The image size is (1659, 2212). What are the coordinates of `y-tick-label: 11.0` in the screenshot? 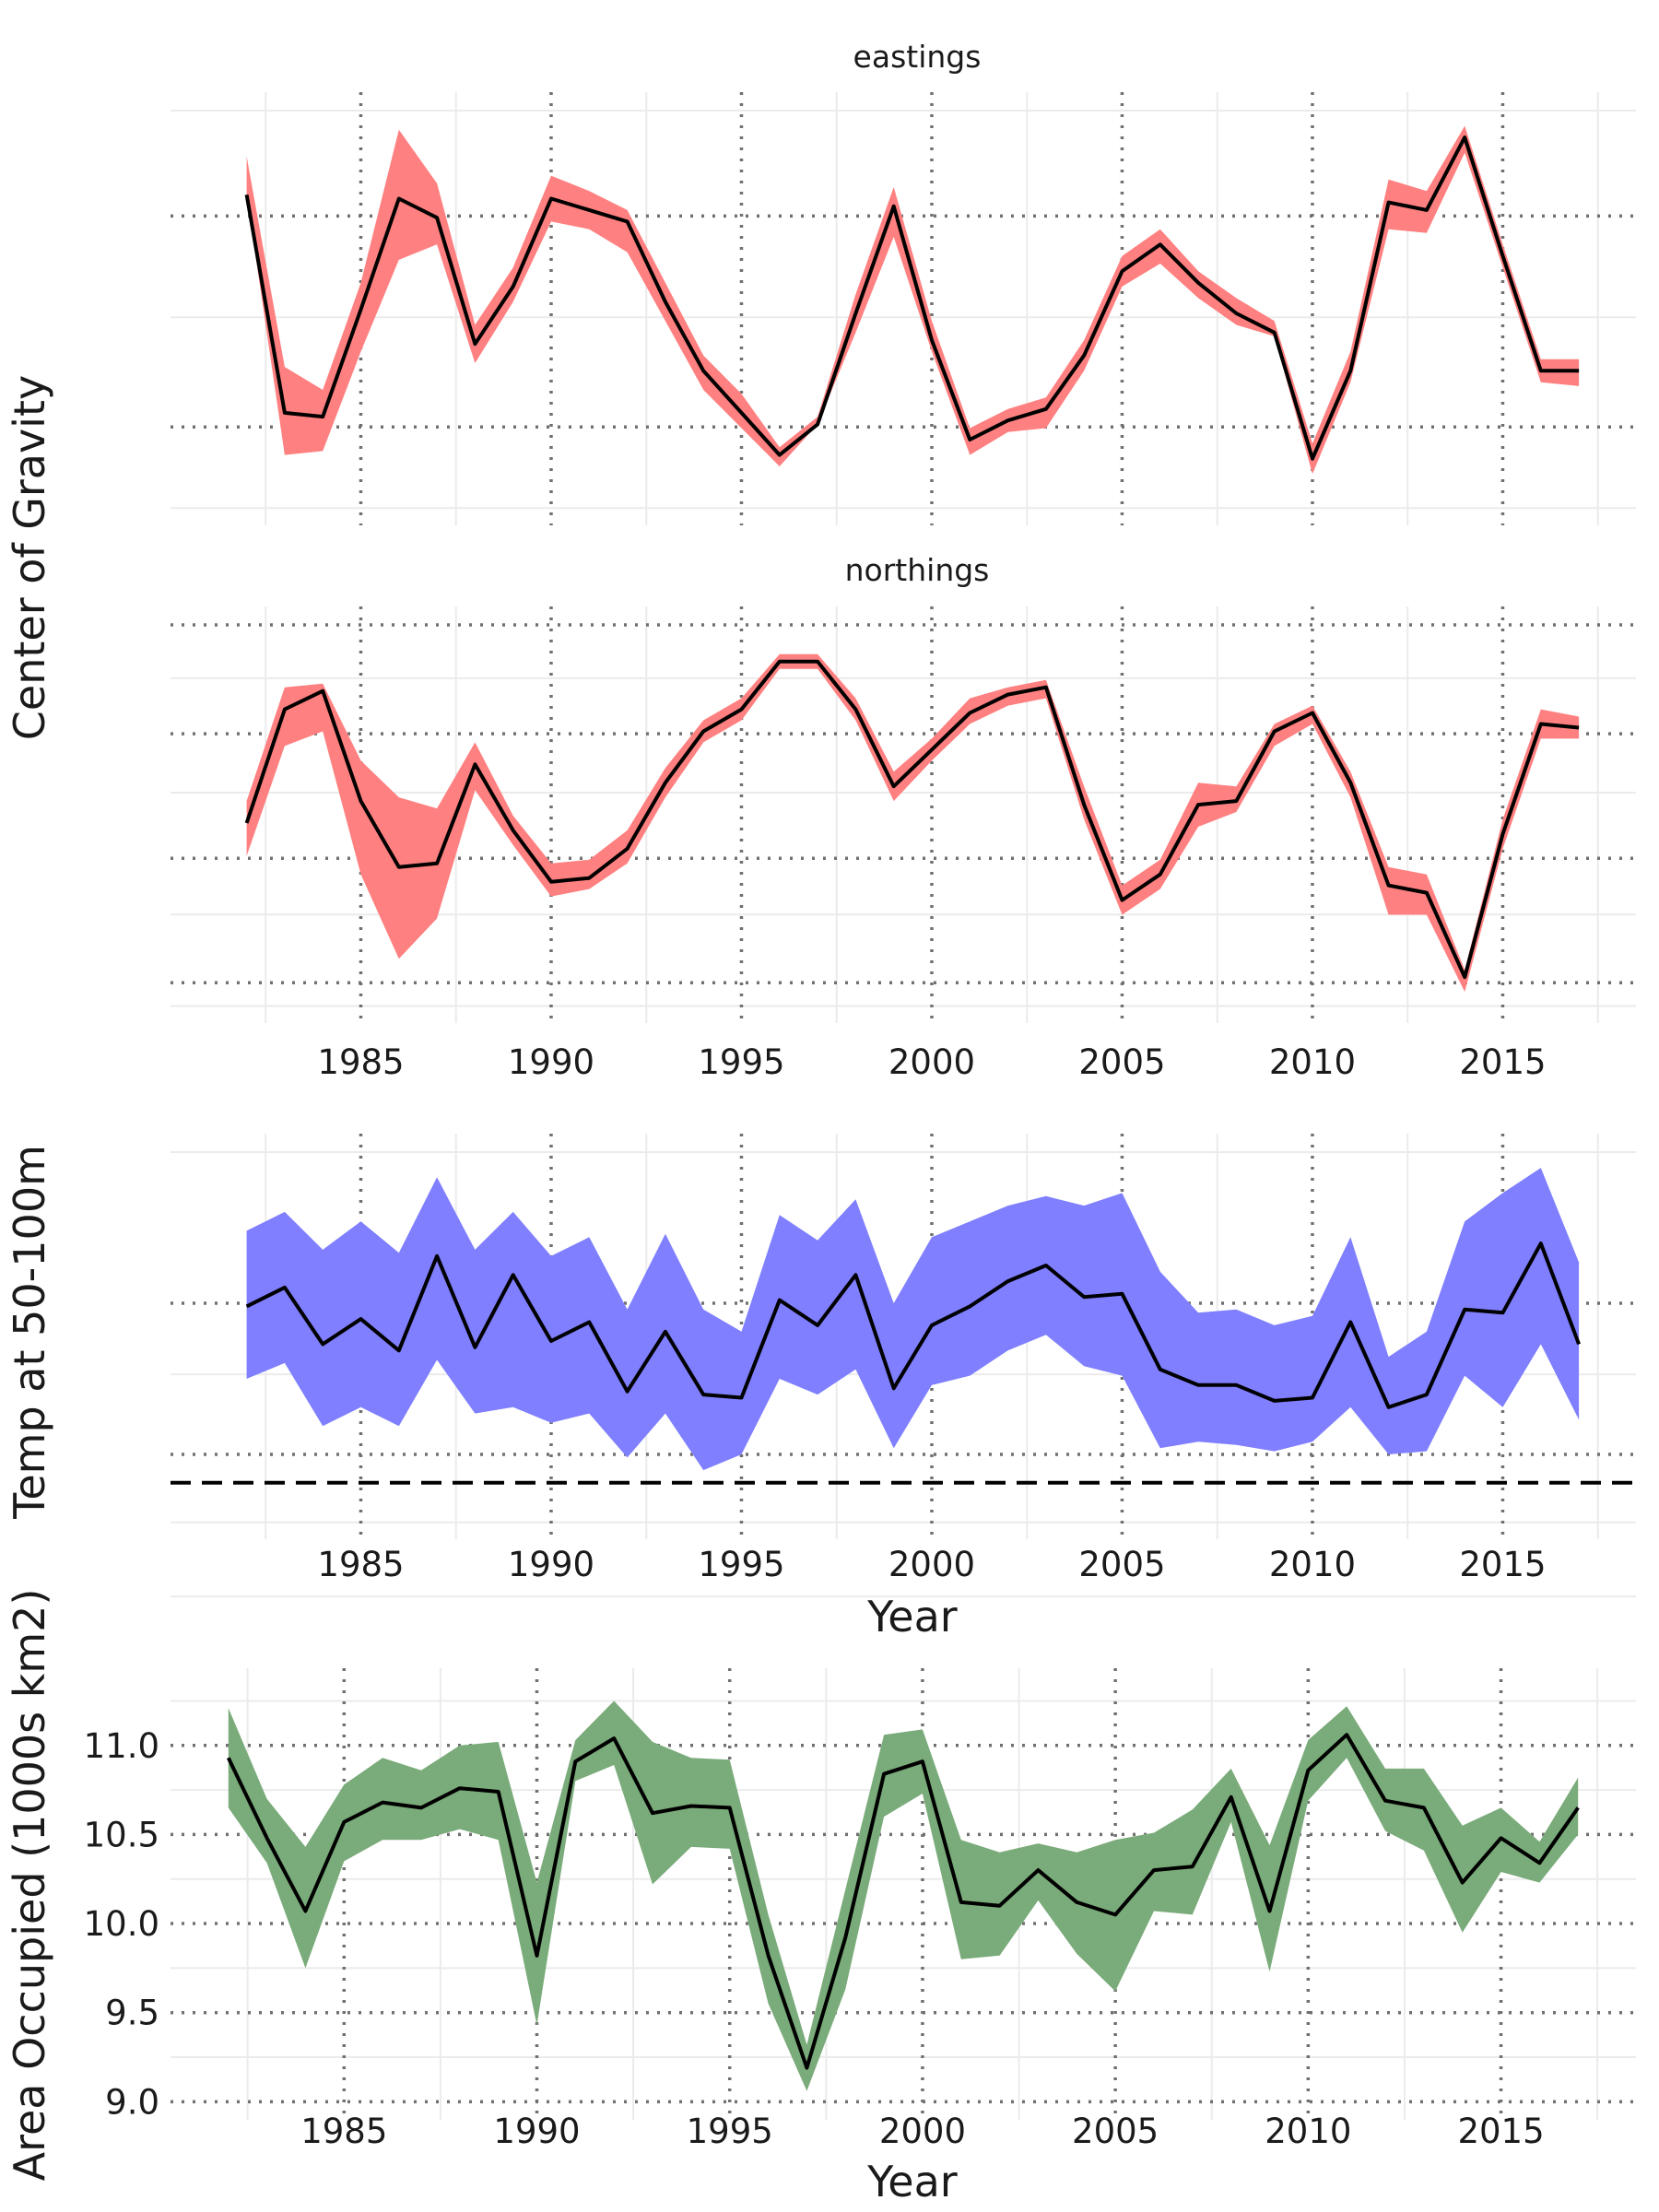 It's located at (121, 1746).